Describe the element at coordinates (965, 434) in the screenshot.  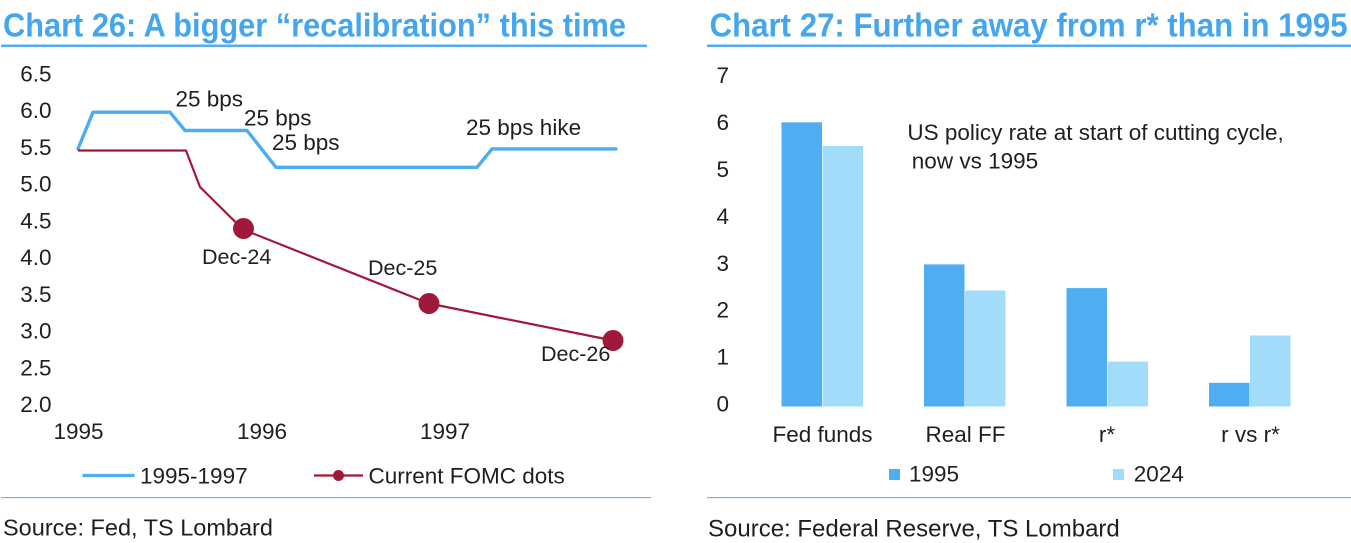
I see `svg-text: Real FF` at that location.